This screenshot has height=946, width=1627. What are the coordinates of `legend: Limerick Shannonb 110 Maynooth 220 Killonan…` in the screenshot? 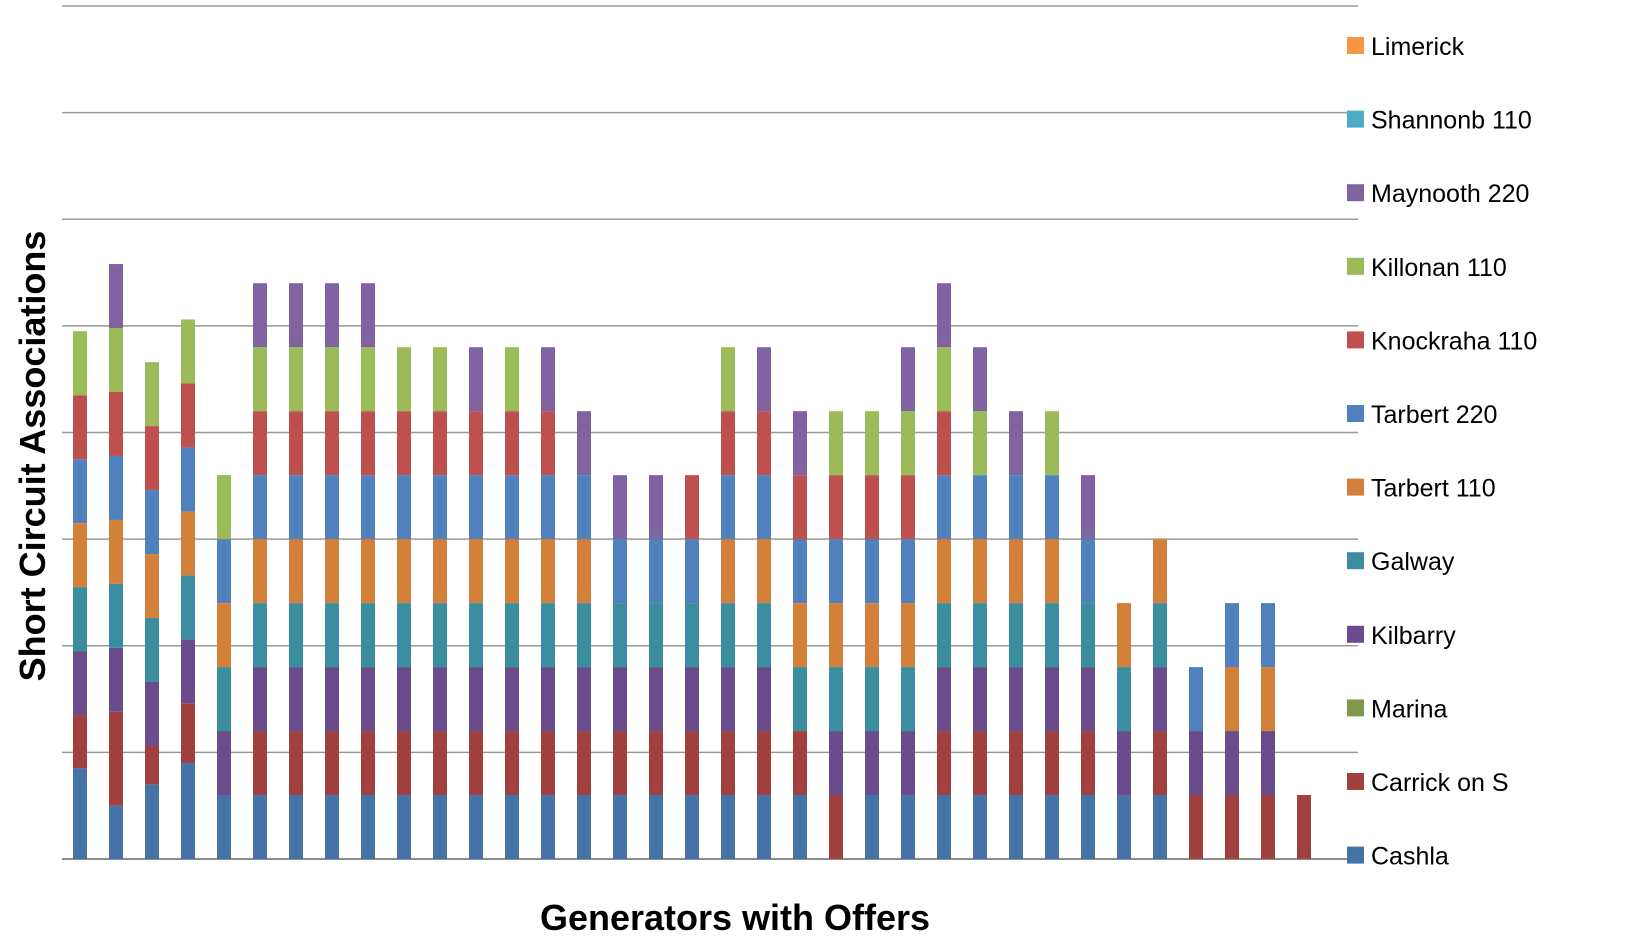 It's located at (1442, 452).